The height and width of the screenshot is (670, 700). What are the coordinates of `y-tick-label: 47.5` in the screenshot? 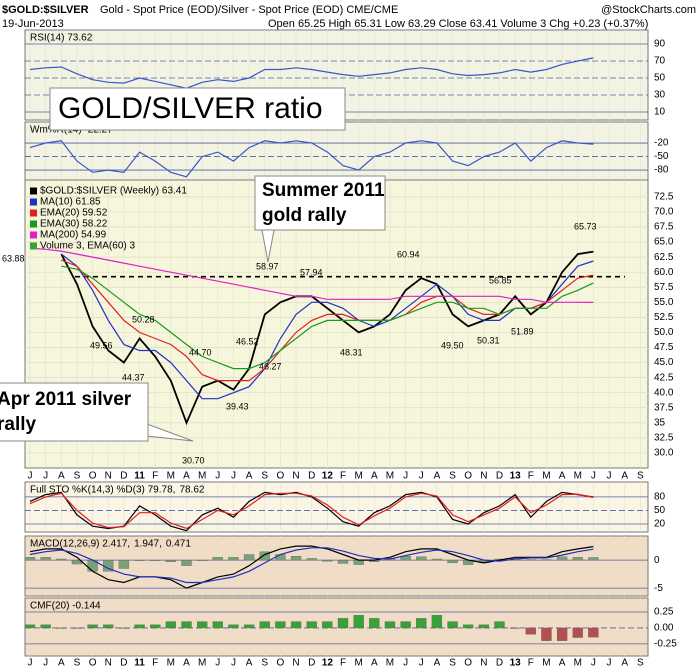 It's located at (664, 347).